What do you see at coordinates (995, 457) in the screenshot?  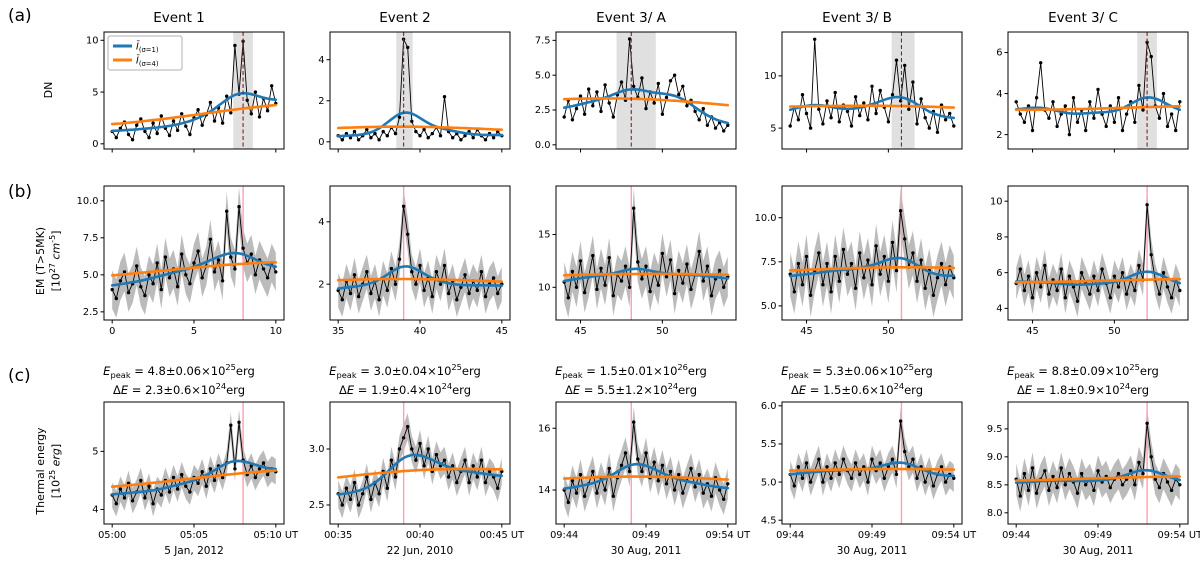 I see `y-tick-label: 9.0` at bounding box center [995, 457].